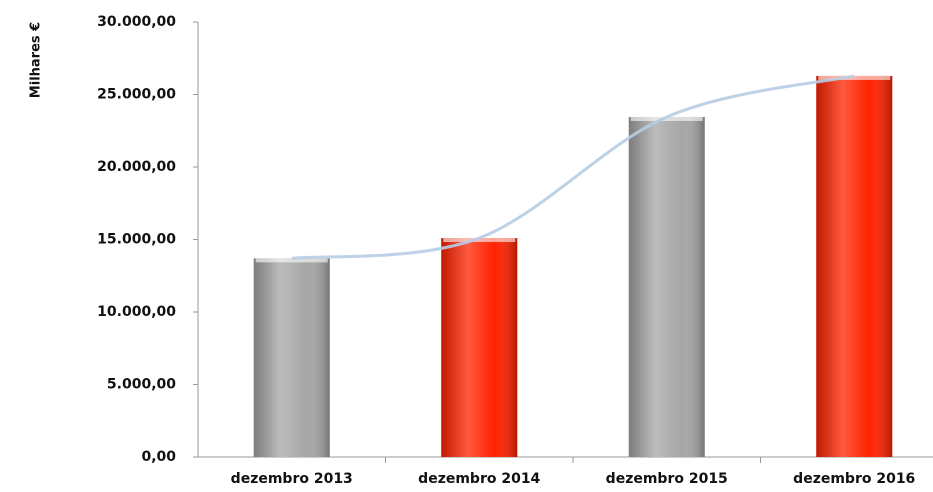 The width and height of the screenshot is (933, 492). What do you see at coordinates (141, 385) in the screenshot?
I see `y-tick-label: 5.000,00` at bounding box center [141, 385].